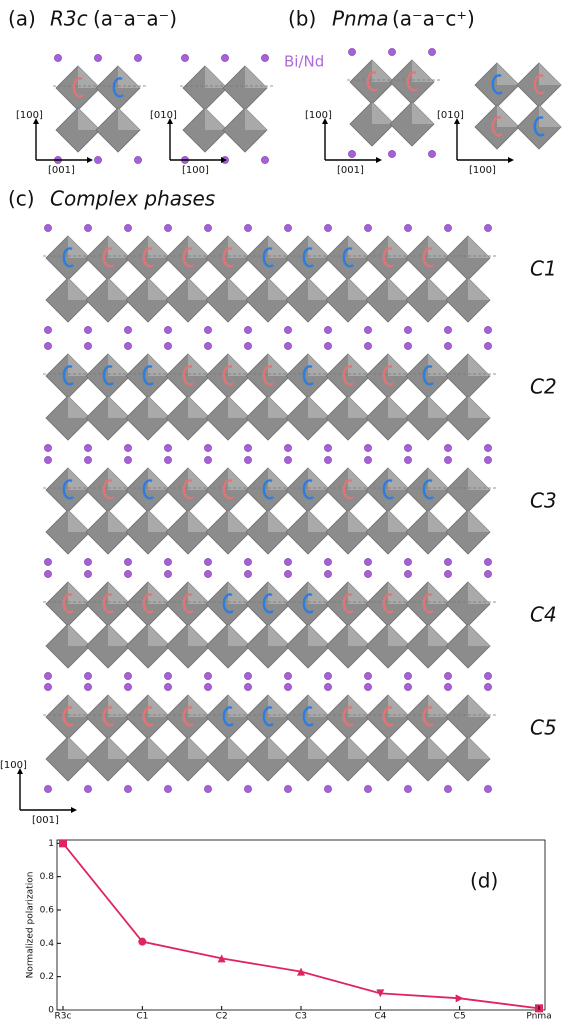  I want to click on y-tick-label: 0.2, so click(47, 977).